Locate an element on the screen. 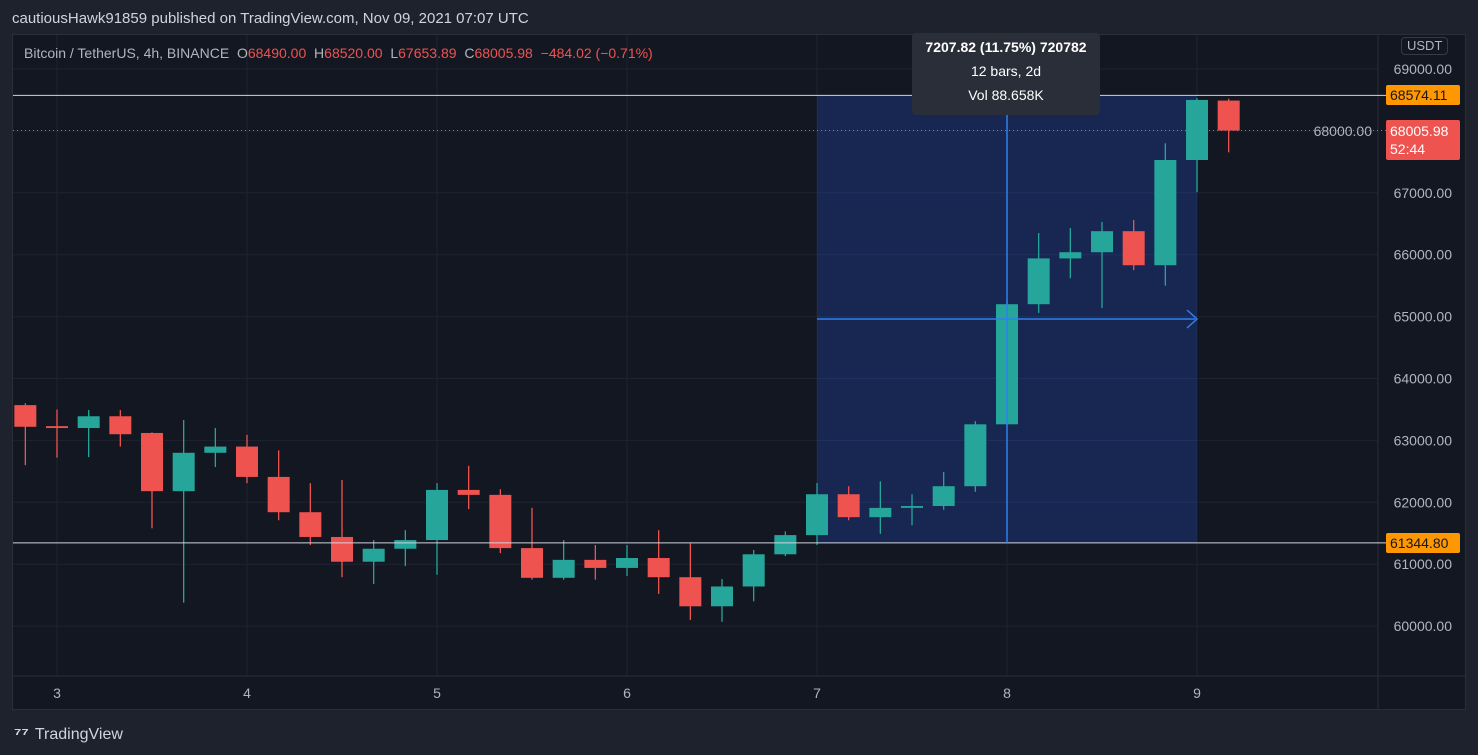 The width and height of the screenshot is (1478, 755). change-value: −484.02 (−0.71%) is located at coordinates (596, 53).